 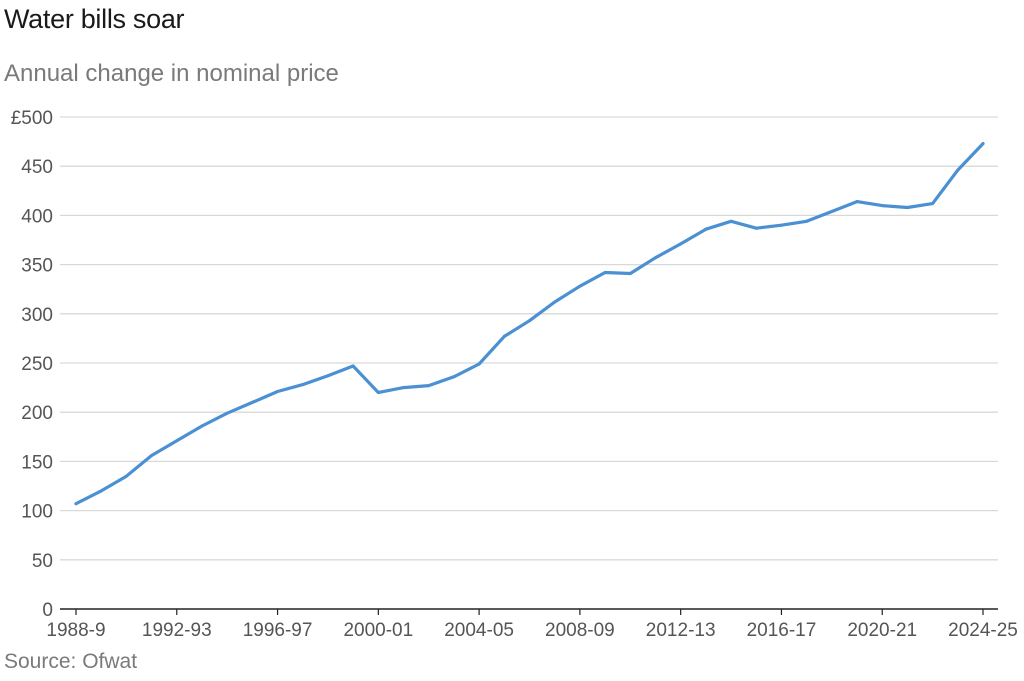 I want to click on chart-subtitle: Annual change in nominal price, so click(x=171, y=73).